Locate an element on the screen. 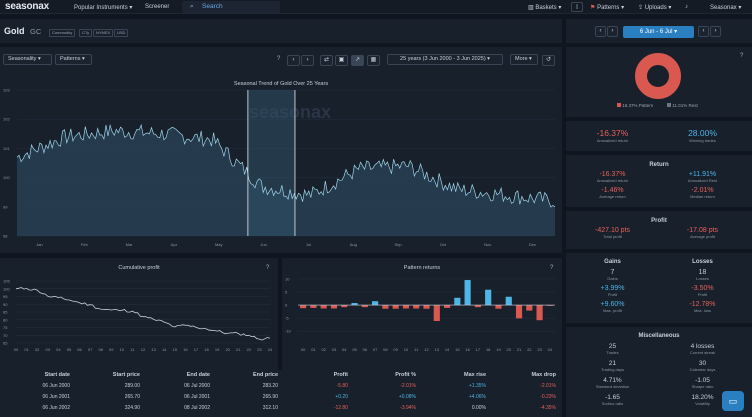 The image size is (752, 417). x-tick-label: Oct is located at coordinates (443, 244).